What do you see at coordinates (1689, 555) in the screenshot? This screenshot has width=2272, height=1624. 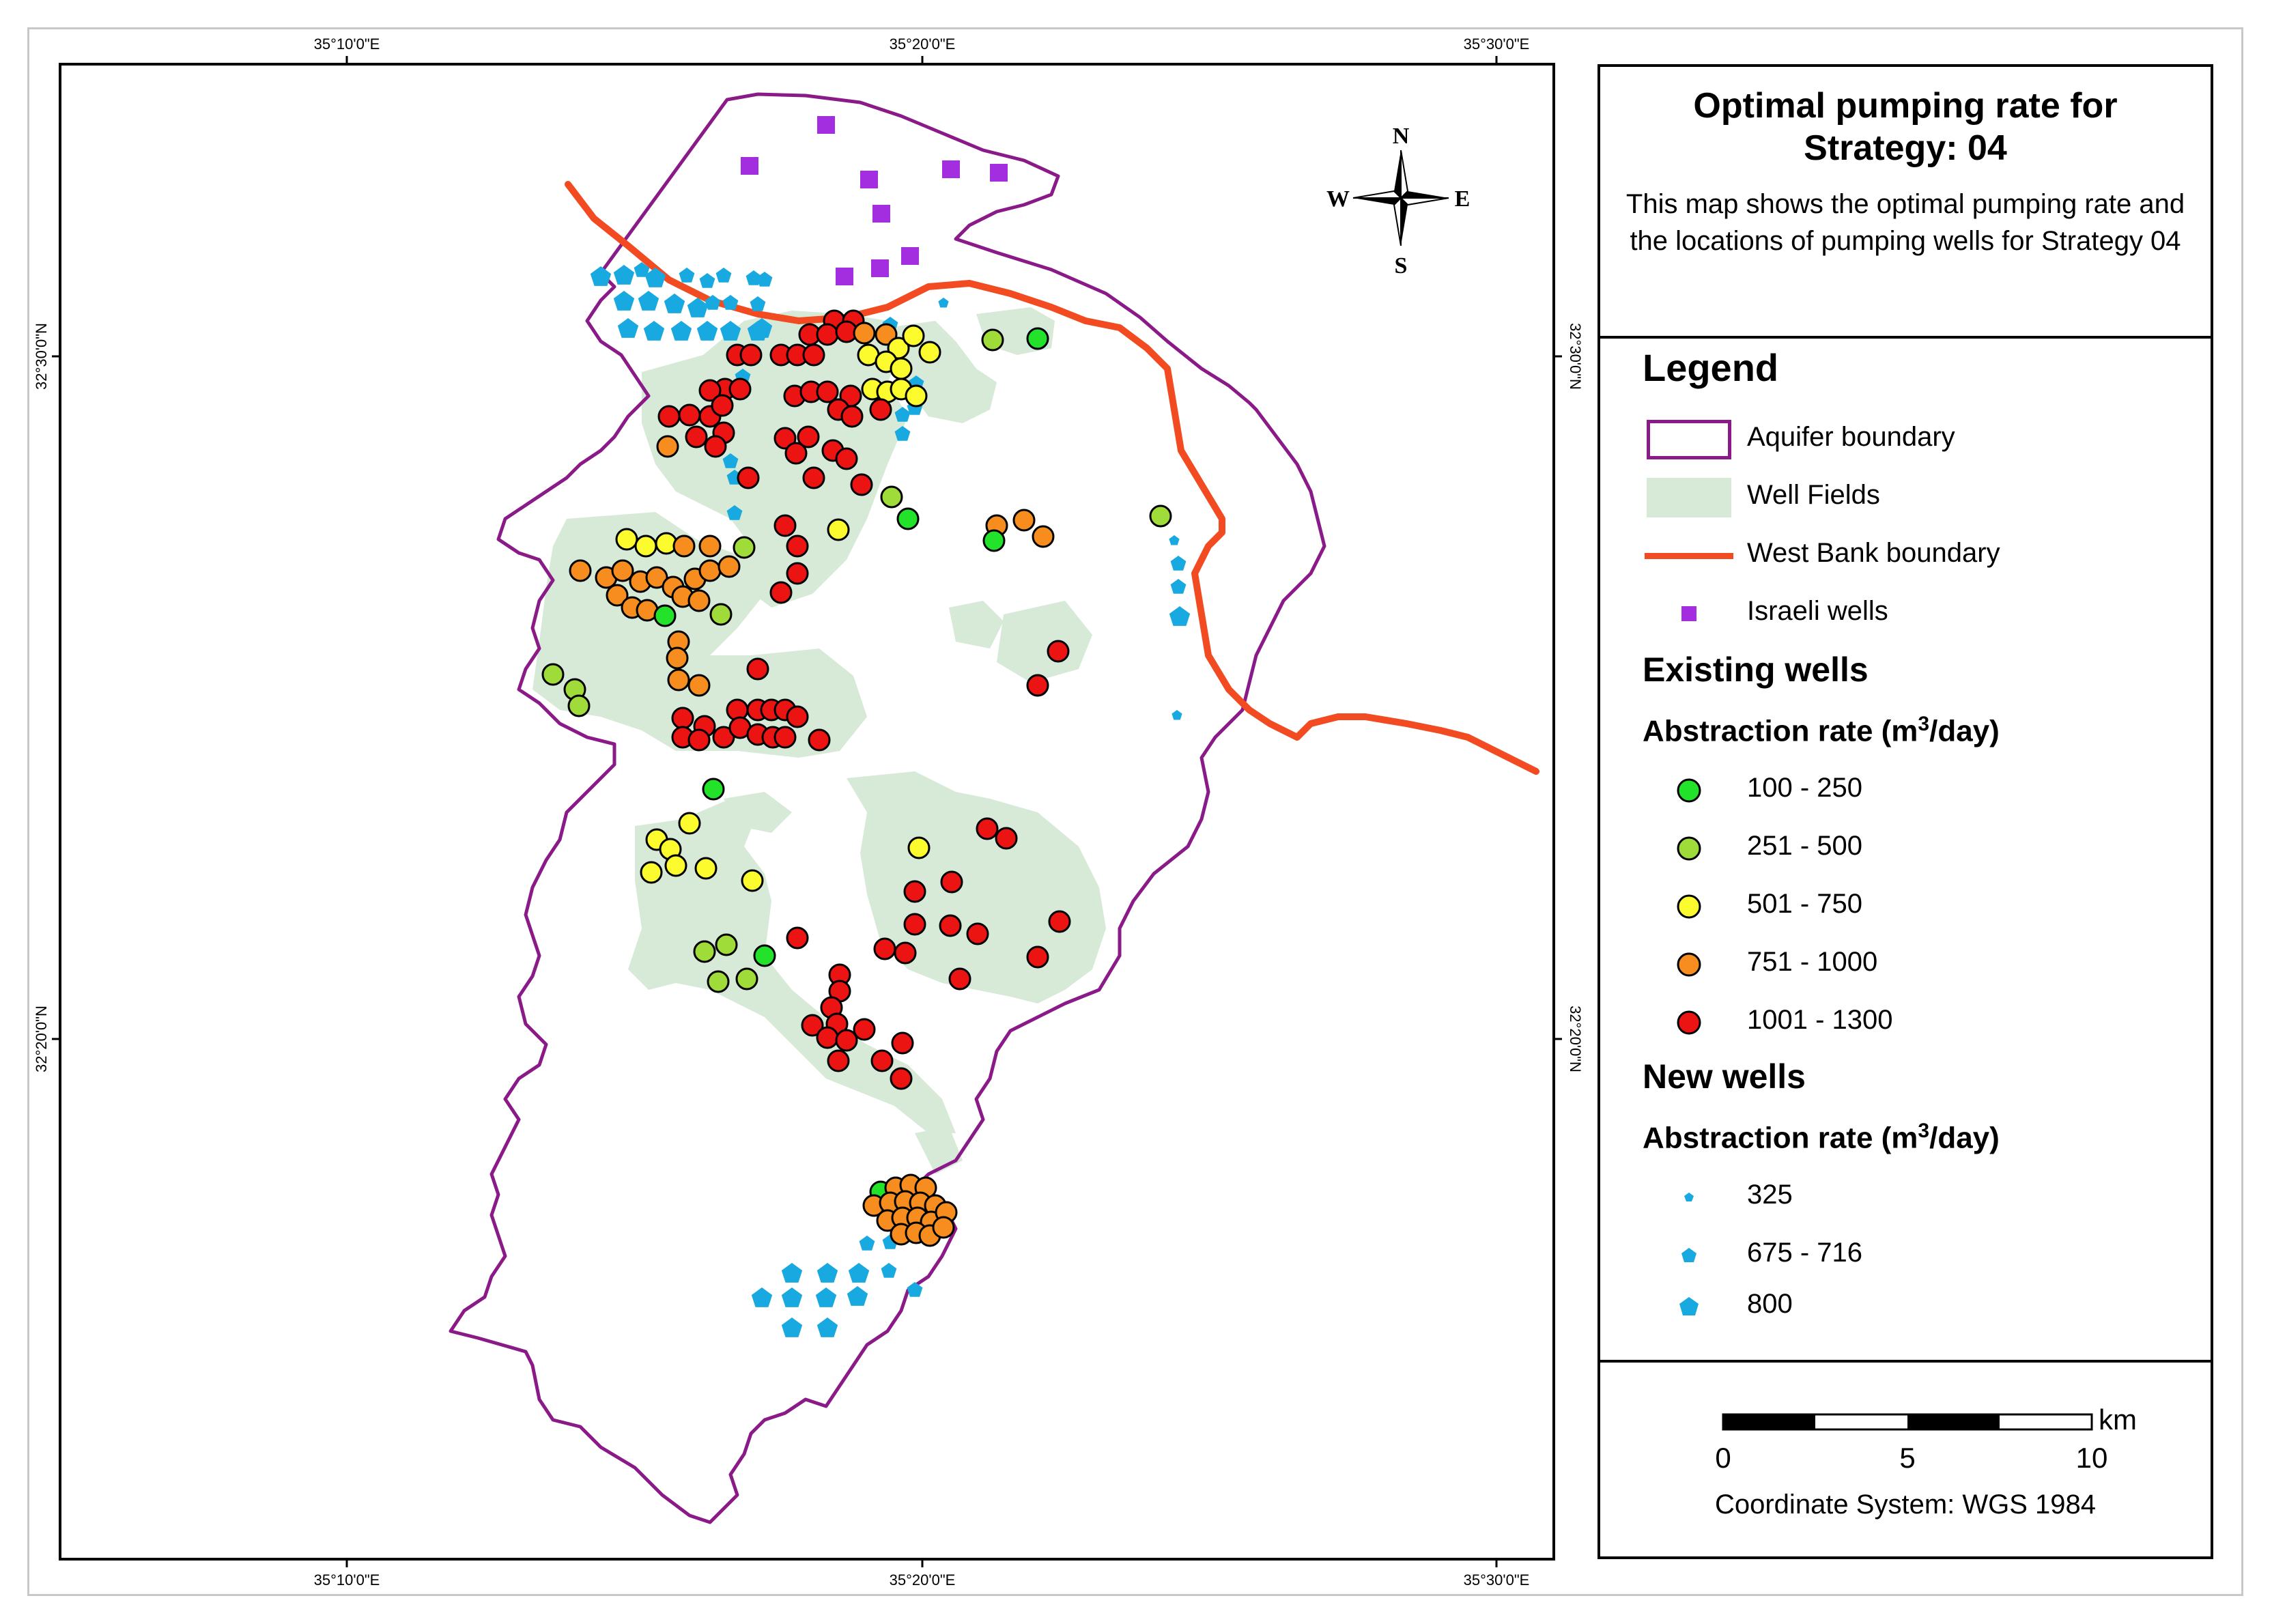 I see `west-bank-symbol` at bounding box center [1689, 555].